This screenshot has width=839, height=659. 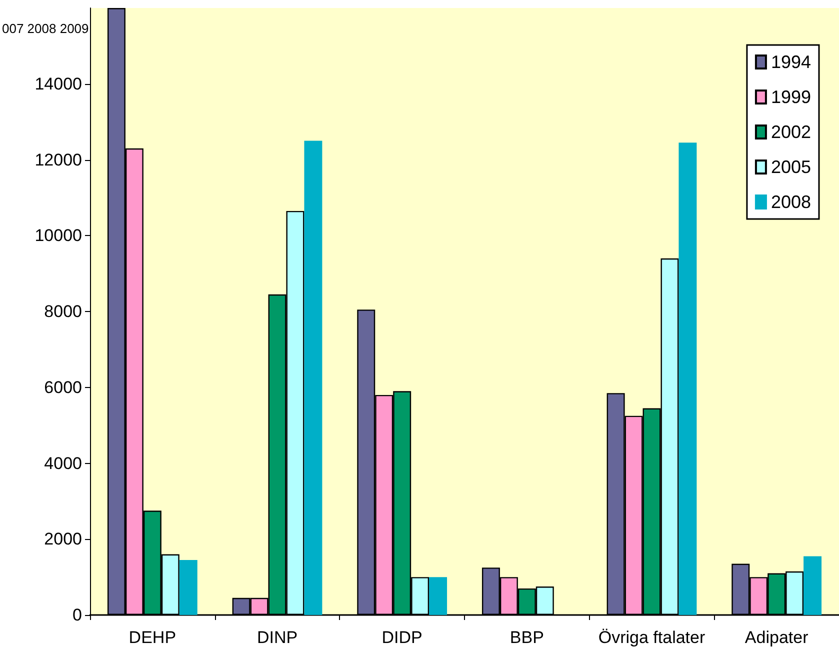 I want to click on y-tick-label: 14000, so click(x=58, y=84).